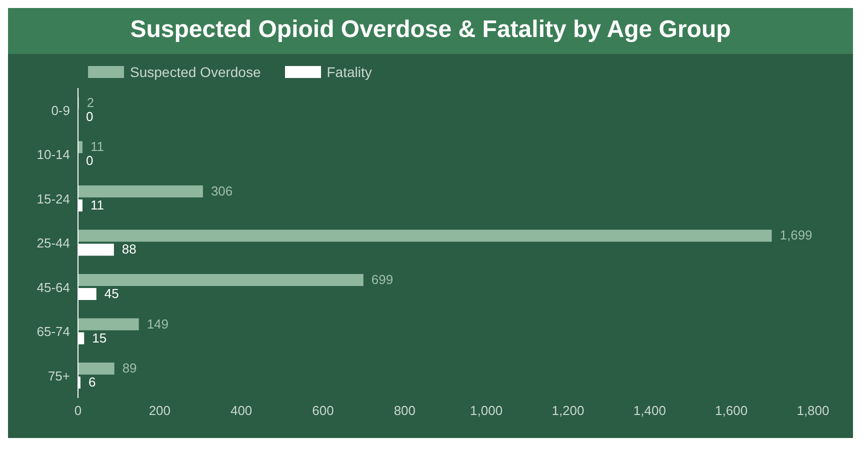 Image resolution: width=867 pixels, height=455 pixels. I want to click on data-label: 699, so click(382, 279).